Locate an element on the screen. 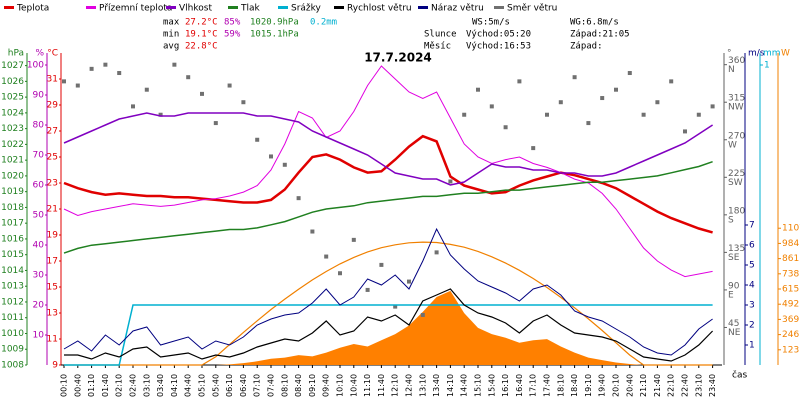 The image size is (800, 400). stat-label: max is located at coordinates (171, 23).